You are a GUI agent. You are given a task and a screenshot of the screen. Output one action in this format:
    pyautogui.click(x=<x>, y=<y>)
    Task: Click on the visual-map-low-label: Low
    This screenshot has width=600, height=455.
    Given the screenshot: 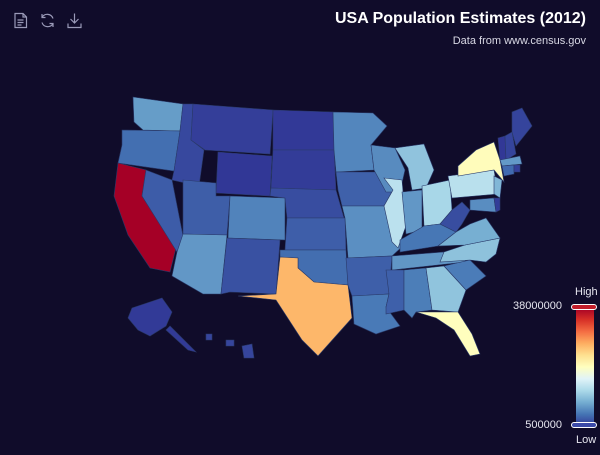 What is the action you would take?
    pyautogui.click(x=586, y=440)
    